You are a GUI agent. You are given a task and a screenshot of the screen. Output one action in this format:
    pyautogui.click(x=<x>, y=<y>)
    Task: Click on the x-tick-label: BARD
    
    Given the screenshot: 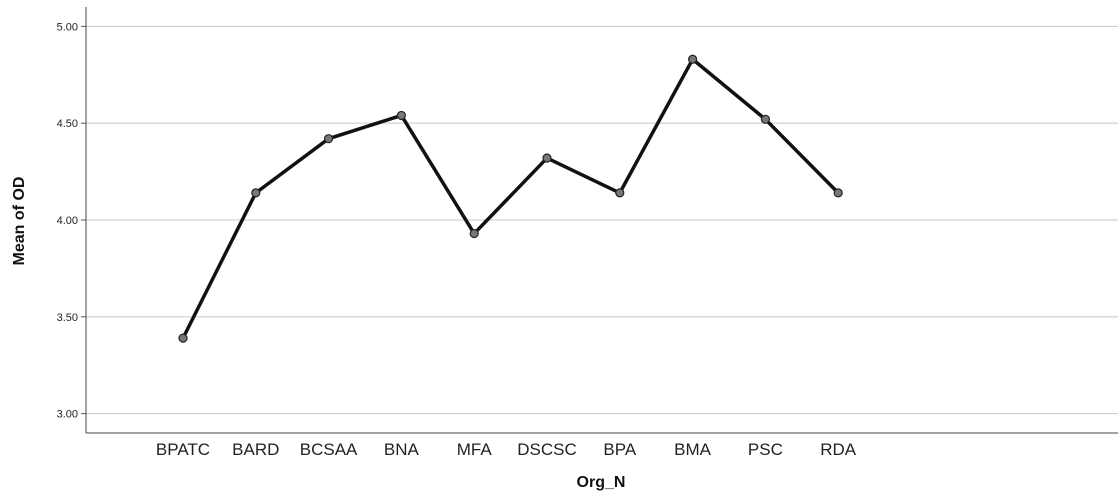 What is the action you would take?
    pyautogui.click(x=255, y=449)
    